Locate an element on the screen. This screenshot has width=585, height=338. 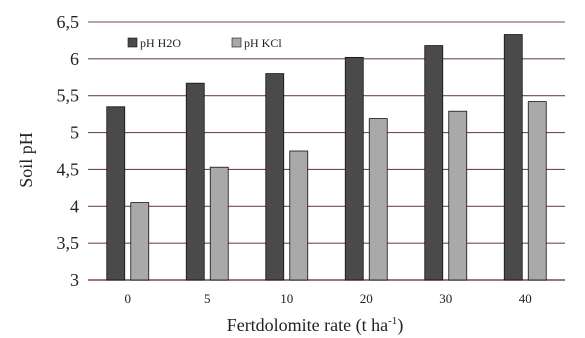
legend: pH H2O pH KCl is located at coordinates (204, 43).